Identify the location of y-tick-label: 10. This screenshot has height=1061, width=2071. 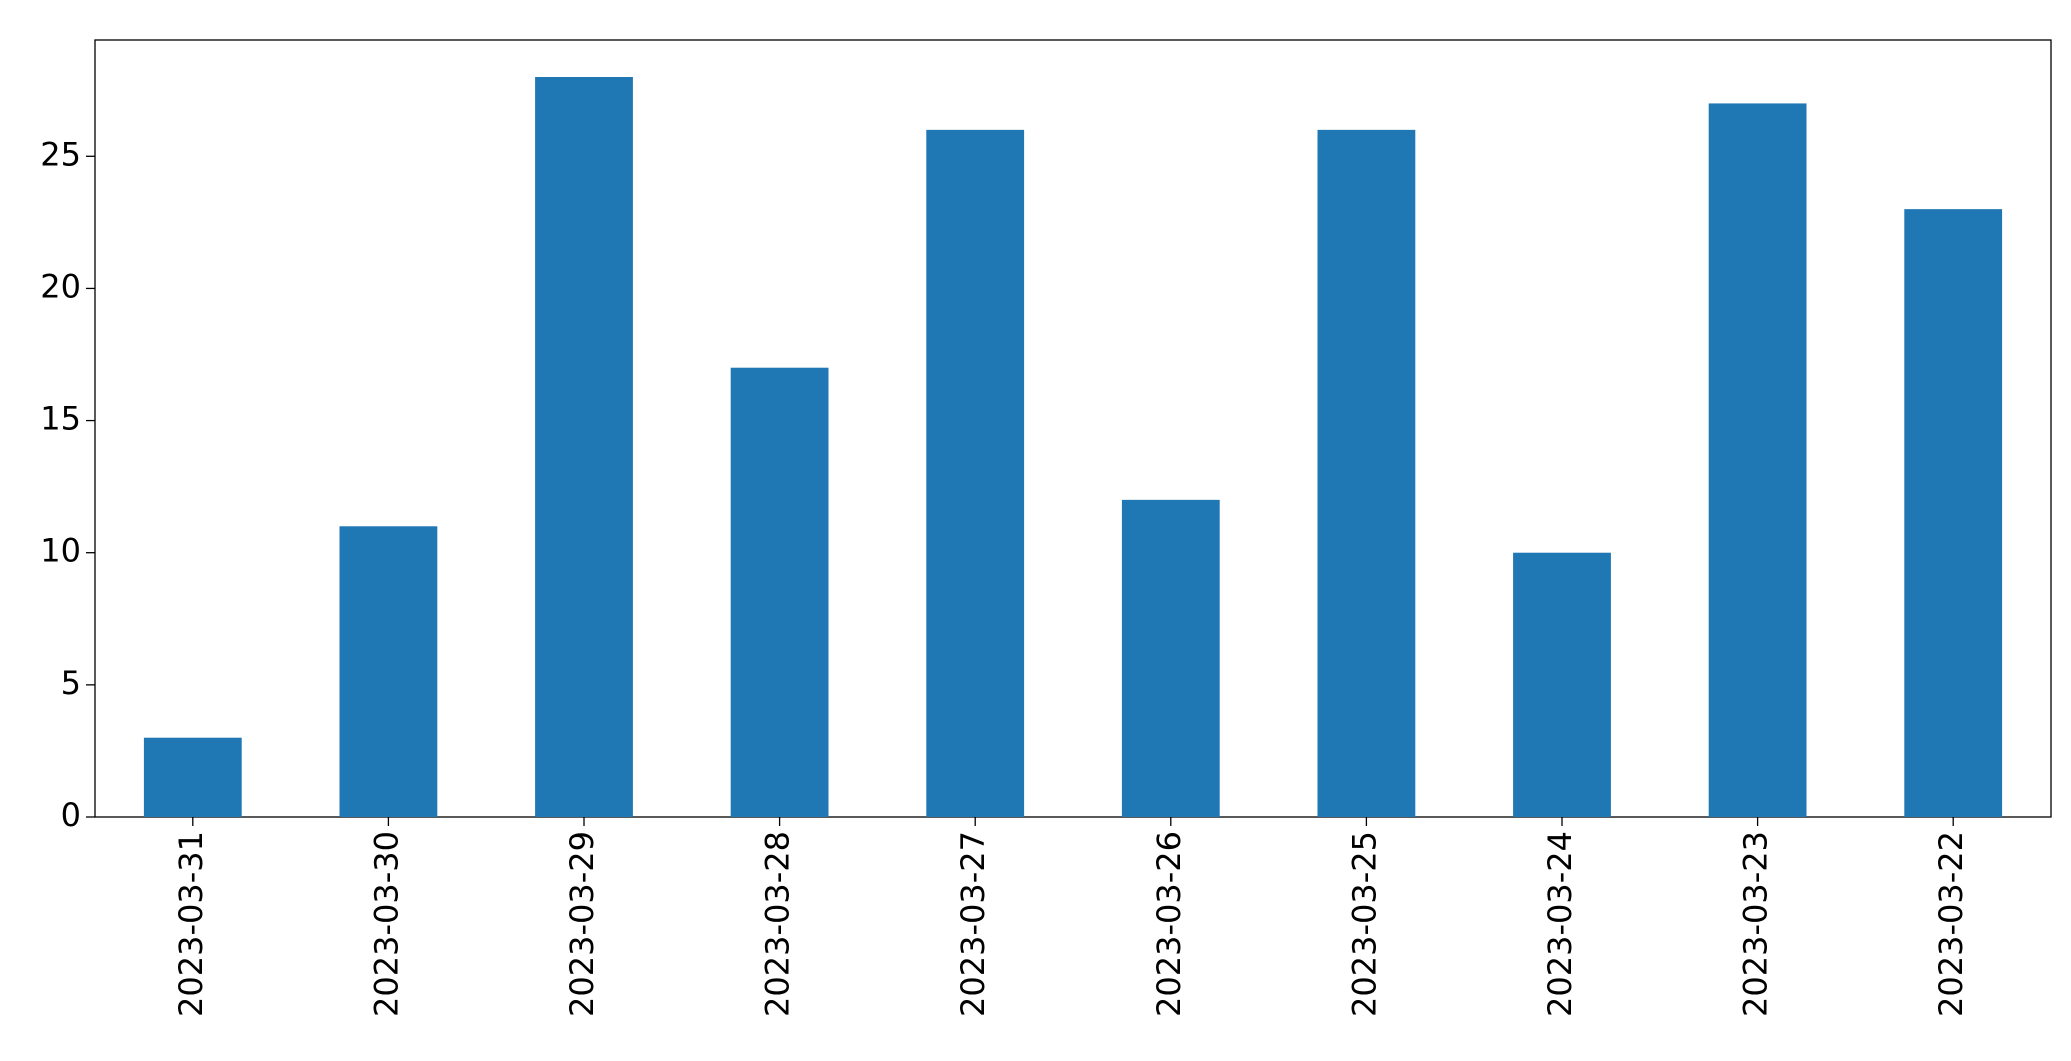
(60, 551).